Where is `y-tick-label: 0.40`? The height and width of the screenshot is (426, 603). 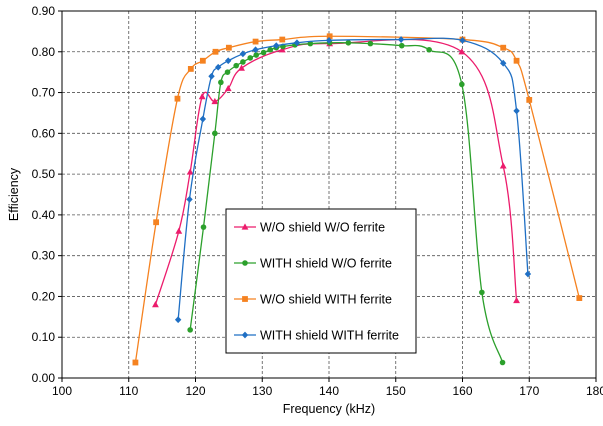 y-tick-label: 0.40 is located at coordinates (44, 215).